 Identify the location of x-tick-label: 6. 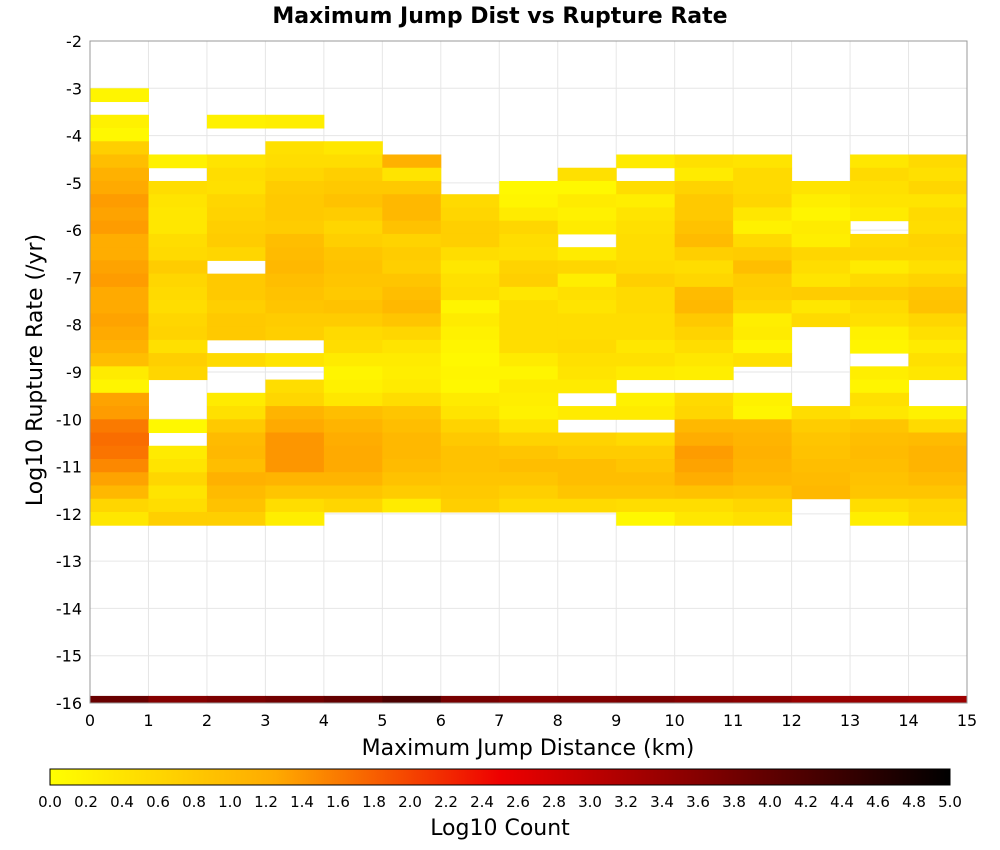
(441, 720).